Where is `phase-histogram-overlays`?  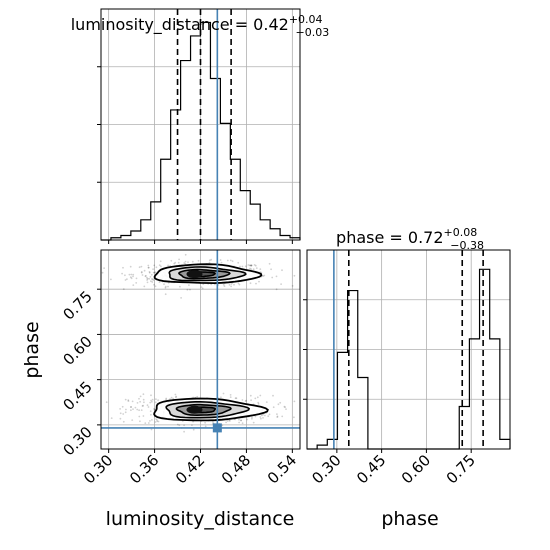
phase-histogram-overlays is located at coordinates (408, 349).